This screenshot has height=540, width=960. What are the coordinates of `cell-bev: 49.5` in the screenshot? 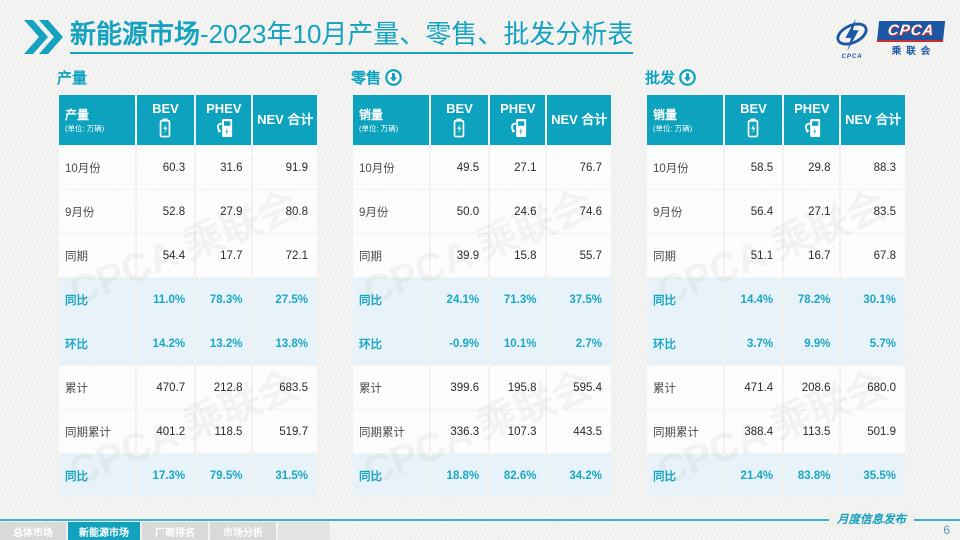 It's located at (459, 167).